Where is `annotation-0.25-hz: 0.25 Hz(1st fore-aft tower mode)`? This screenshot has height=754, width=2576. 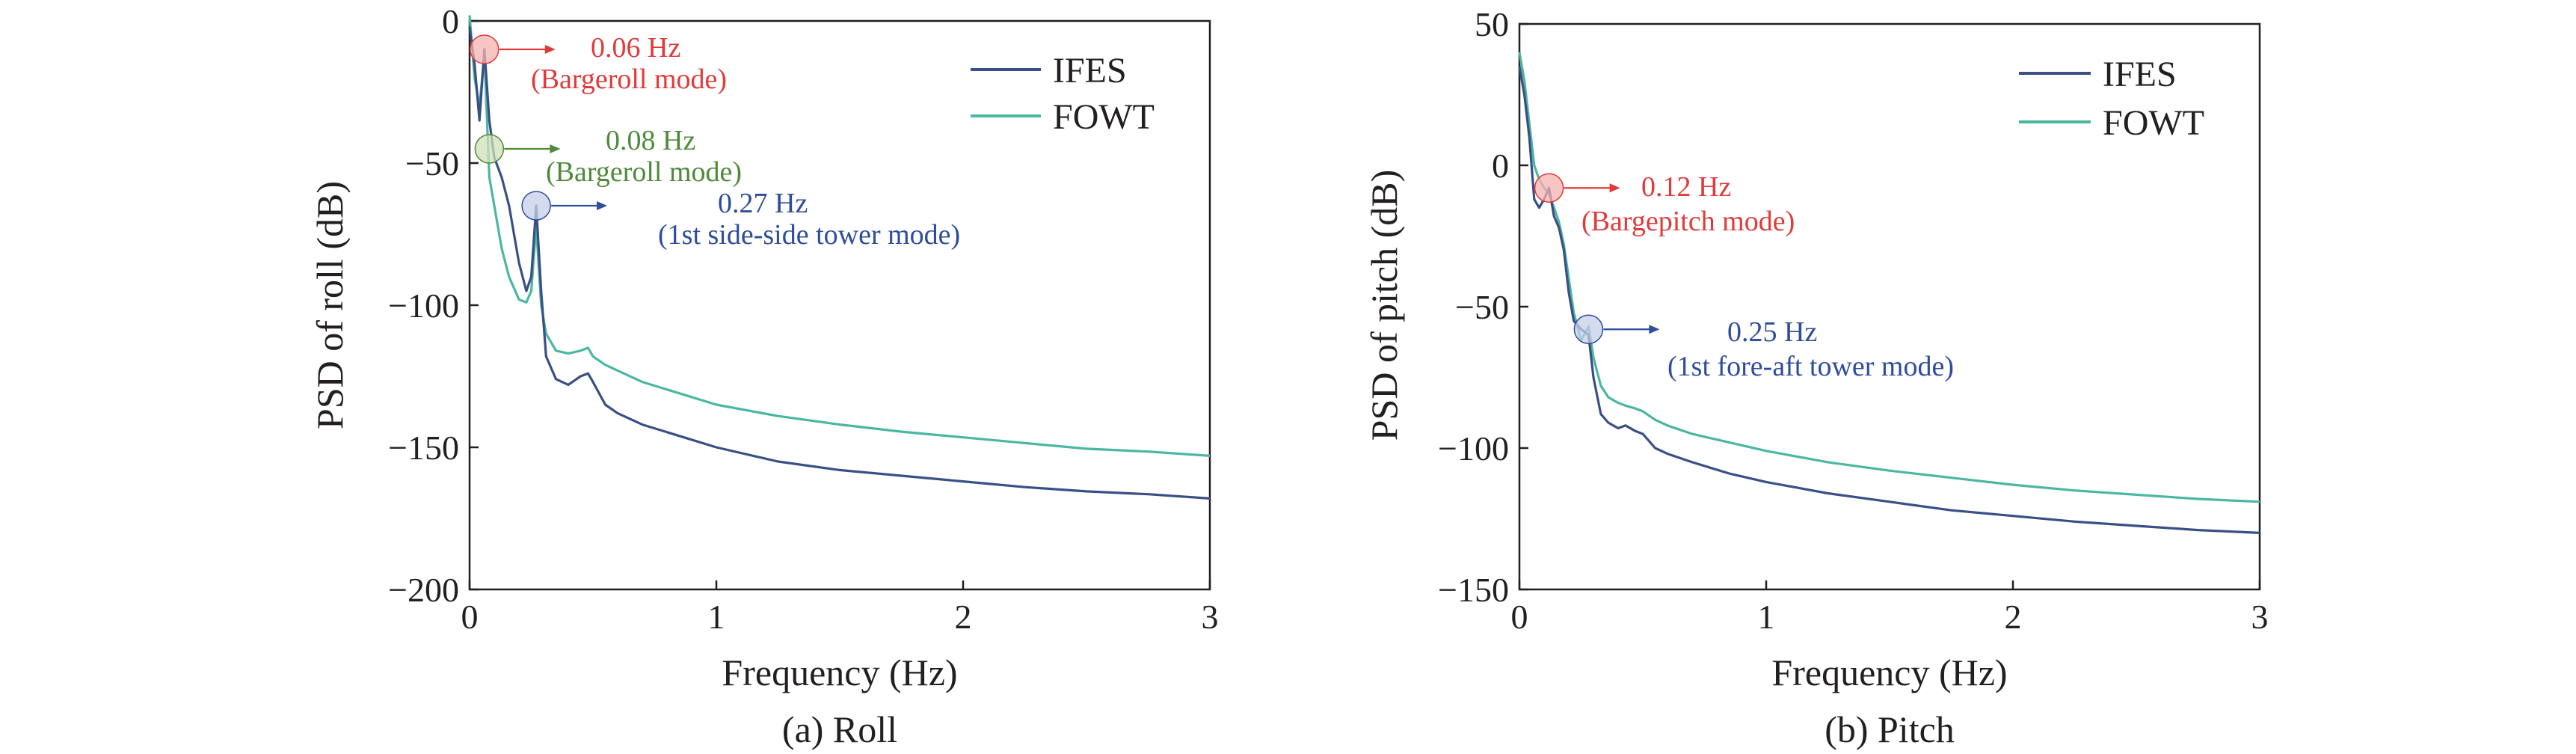
annotation-0.25-hz: 0.25 Hz(1st fore-aft tower mode) is located at coordinates (1763, 348).